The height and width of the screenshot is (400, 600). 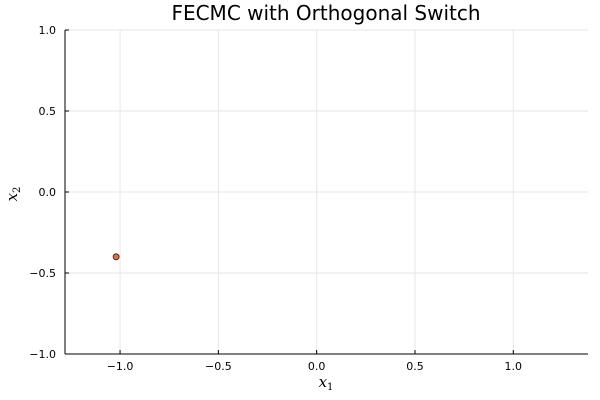 I want to click on x-axis-label-base: x, so click(x=323, y=382).